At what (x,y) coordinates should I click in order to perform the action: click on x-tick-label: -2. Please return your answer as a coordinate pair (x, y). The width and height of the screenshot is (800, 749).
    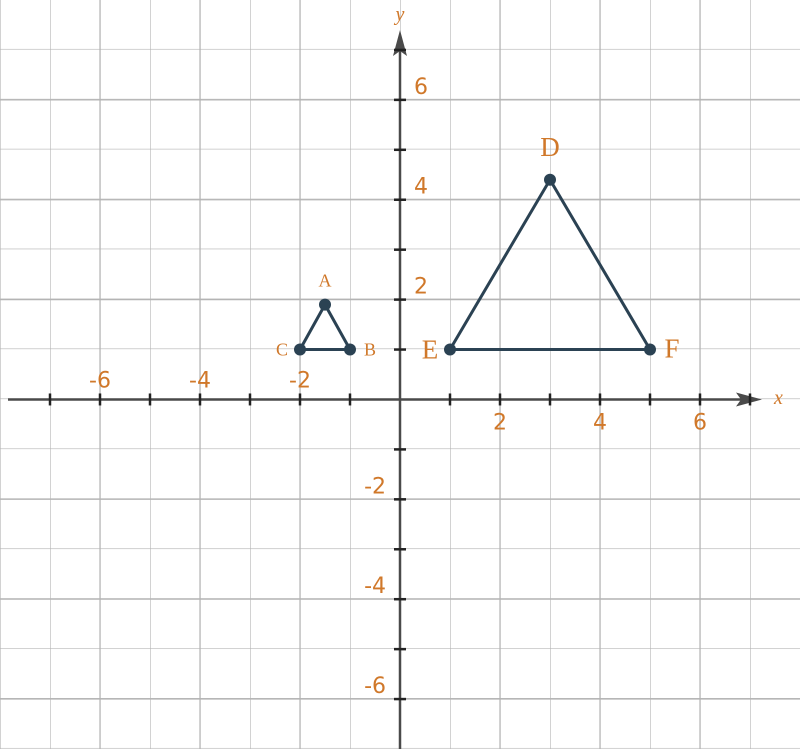
    Looking at the image, I should click on (300, 380).